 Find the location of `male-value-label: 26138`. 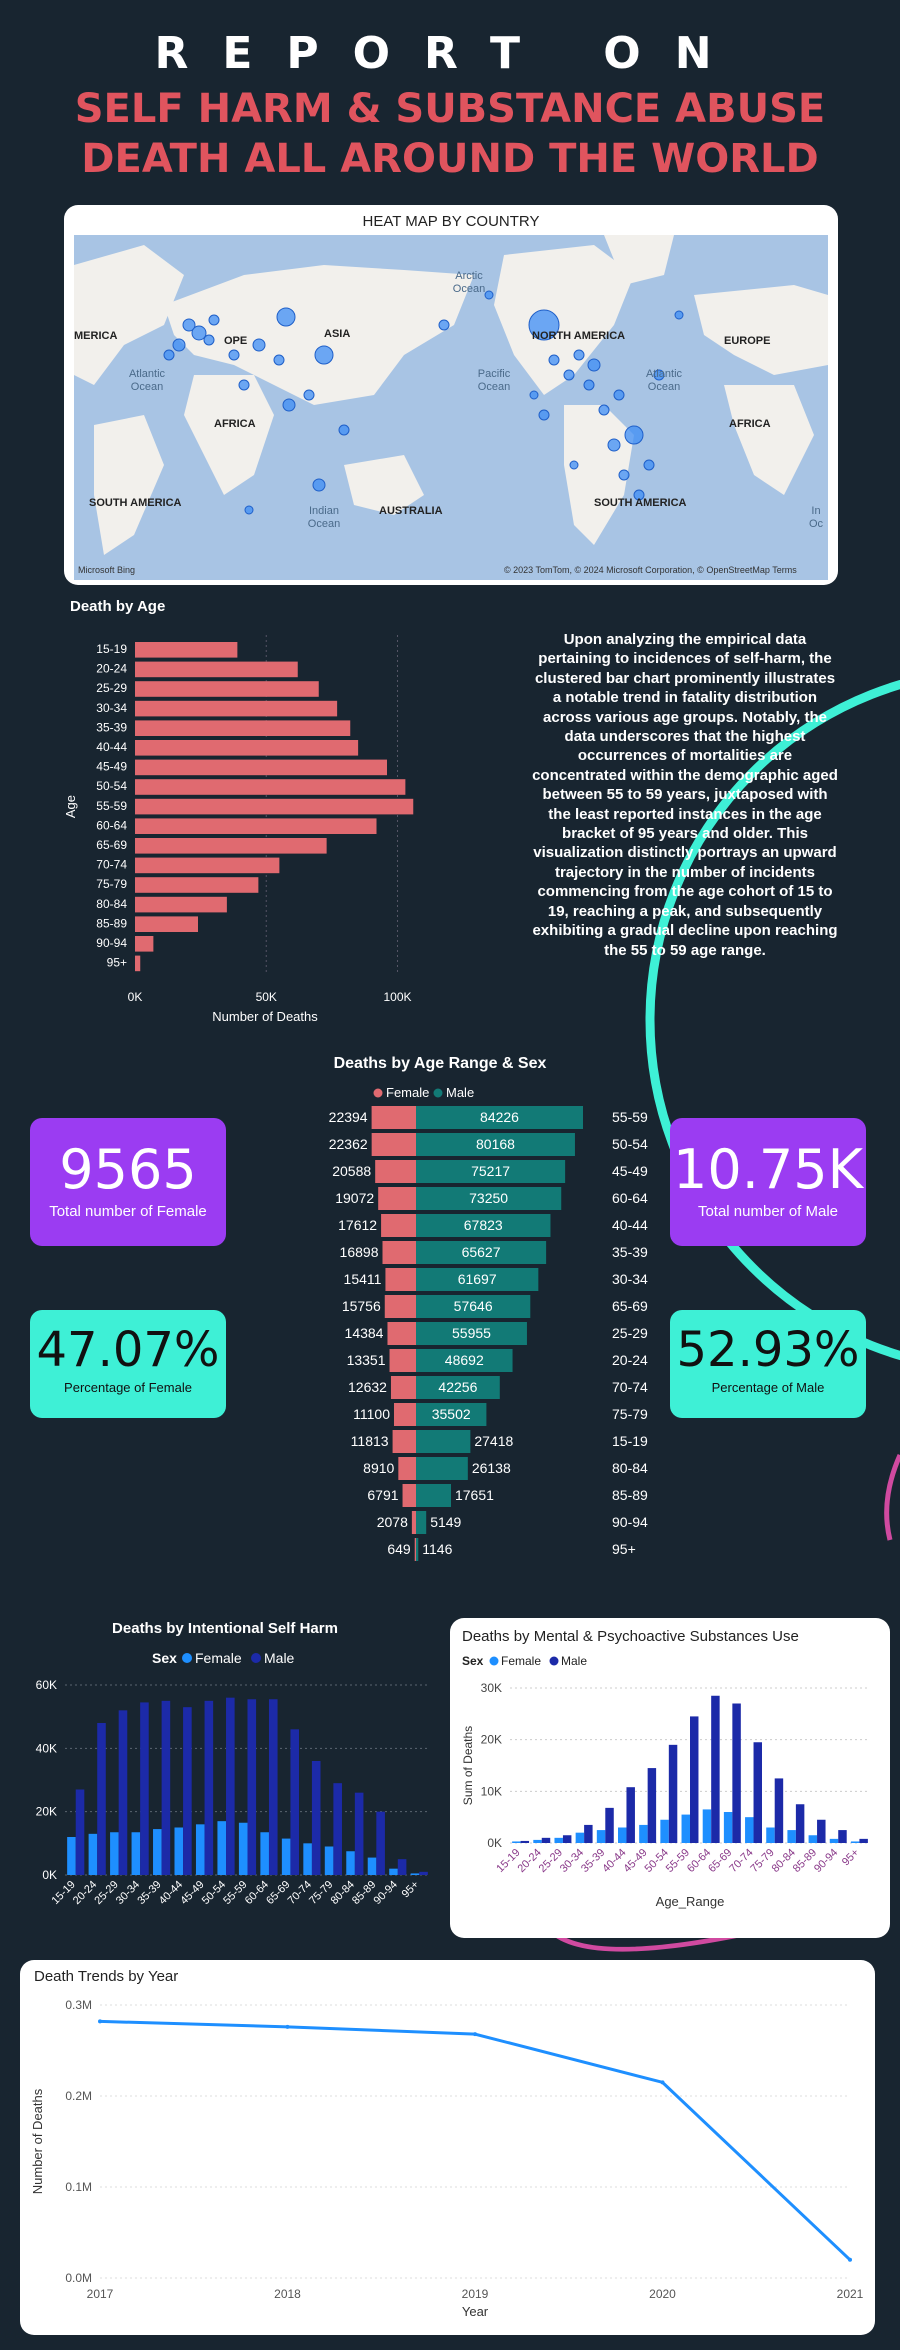

male-value-label: 26138 is located at coordinates (491, 1468).